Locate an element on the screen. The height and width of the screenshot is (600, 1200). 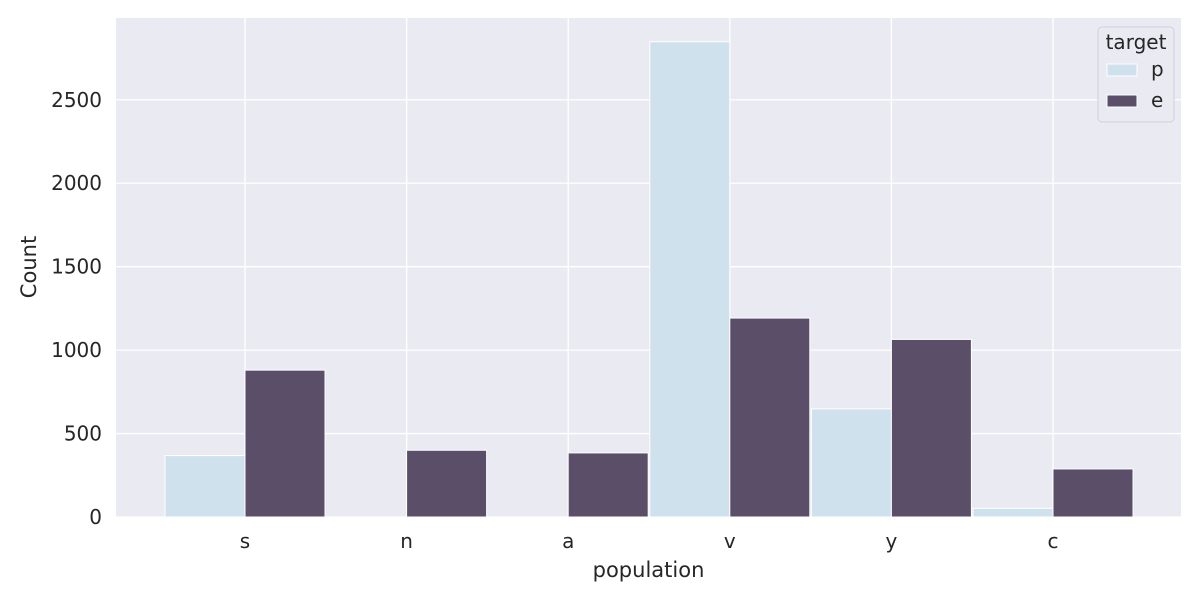
x-axis-label: population is located at coordinates (649, 570).